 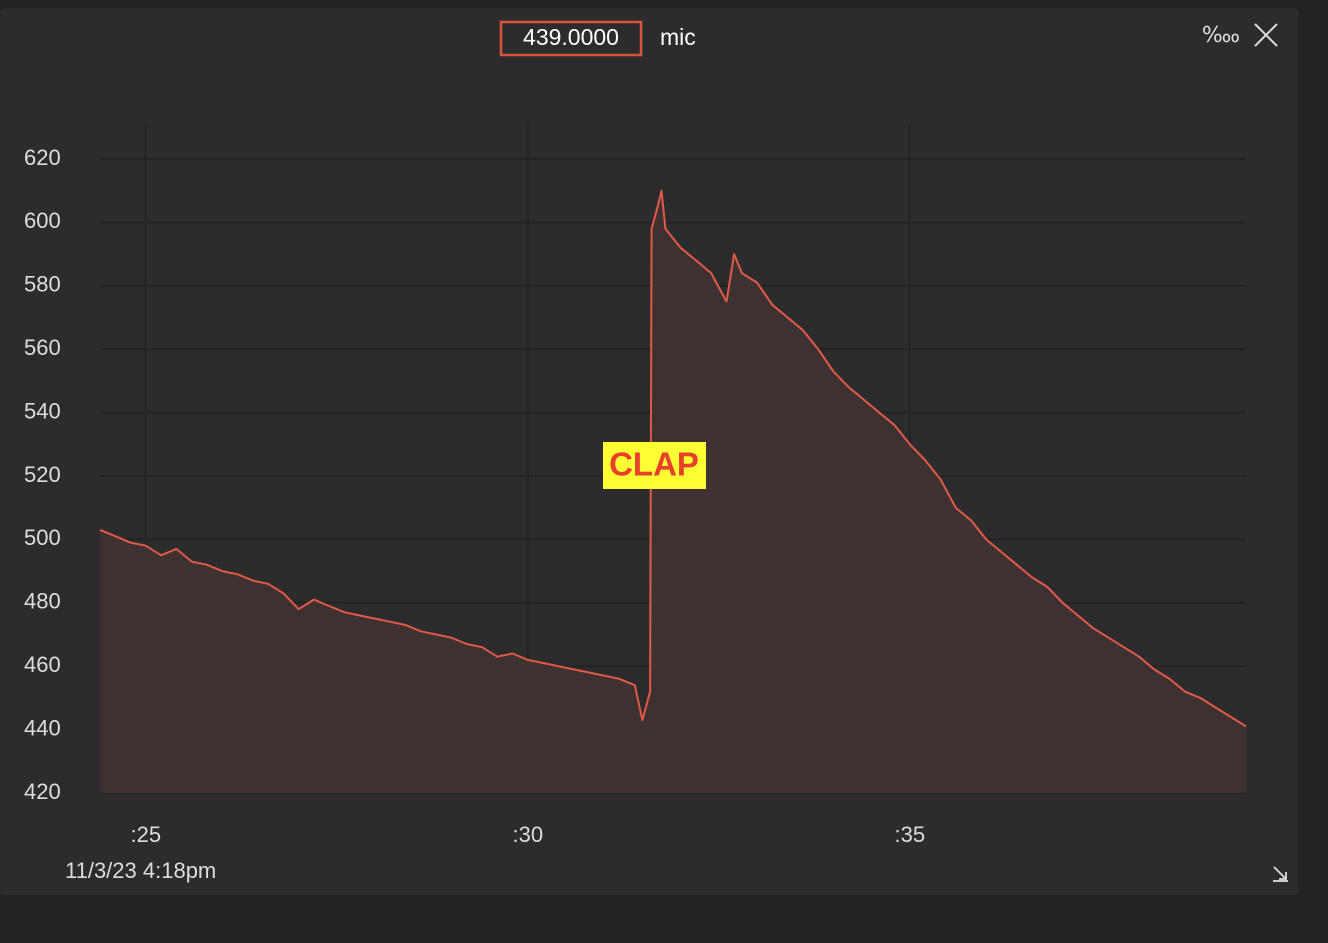 I want to click on y-tick-label: 460, so click(x=42, y=664).